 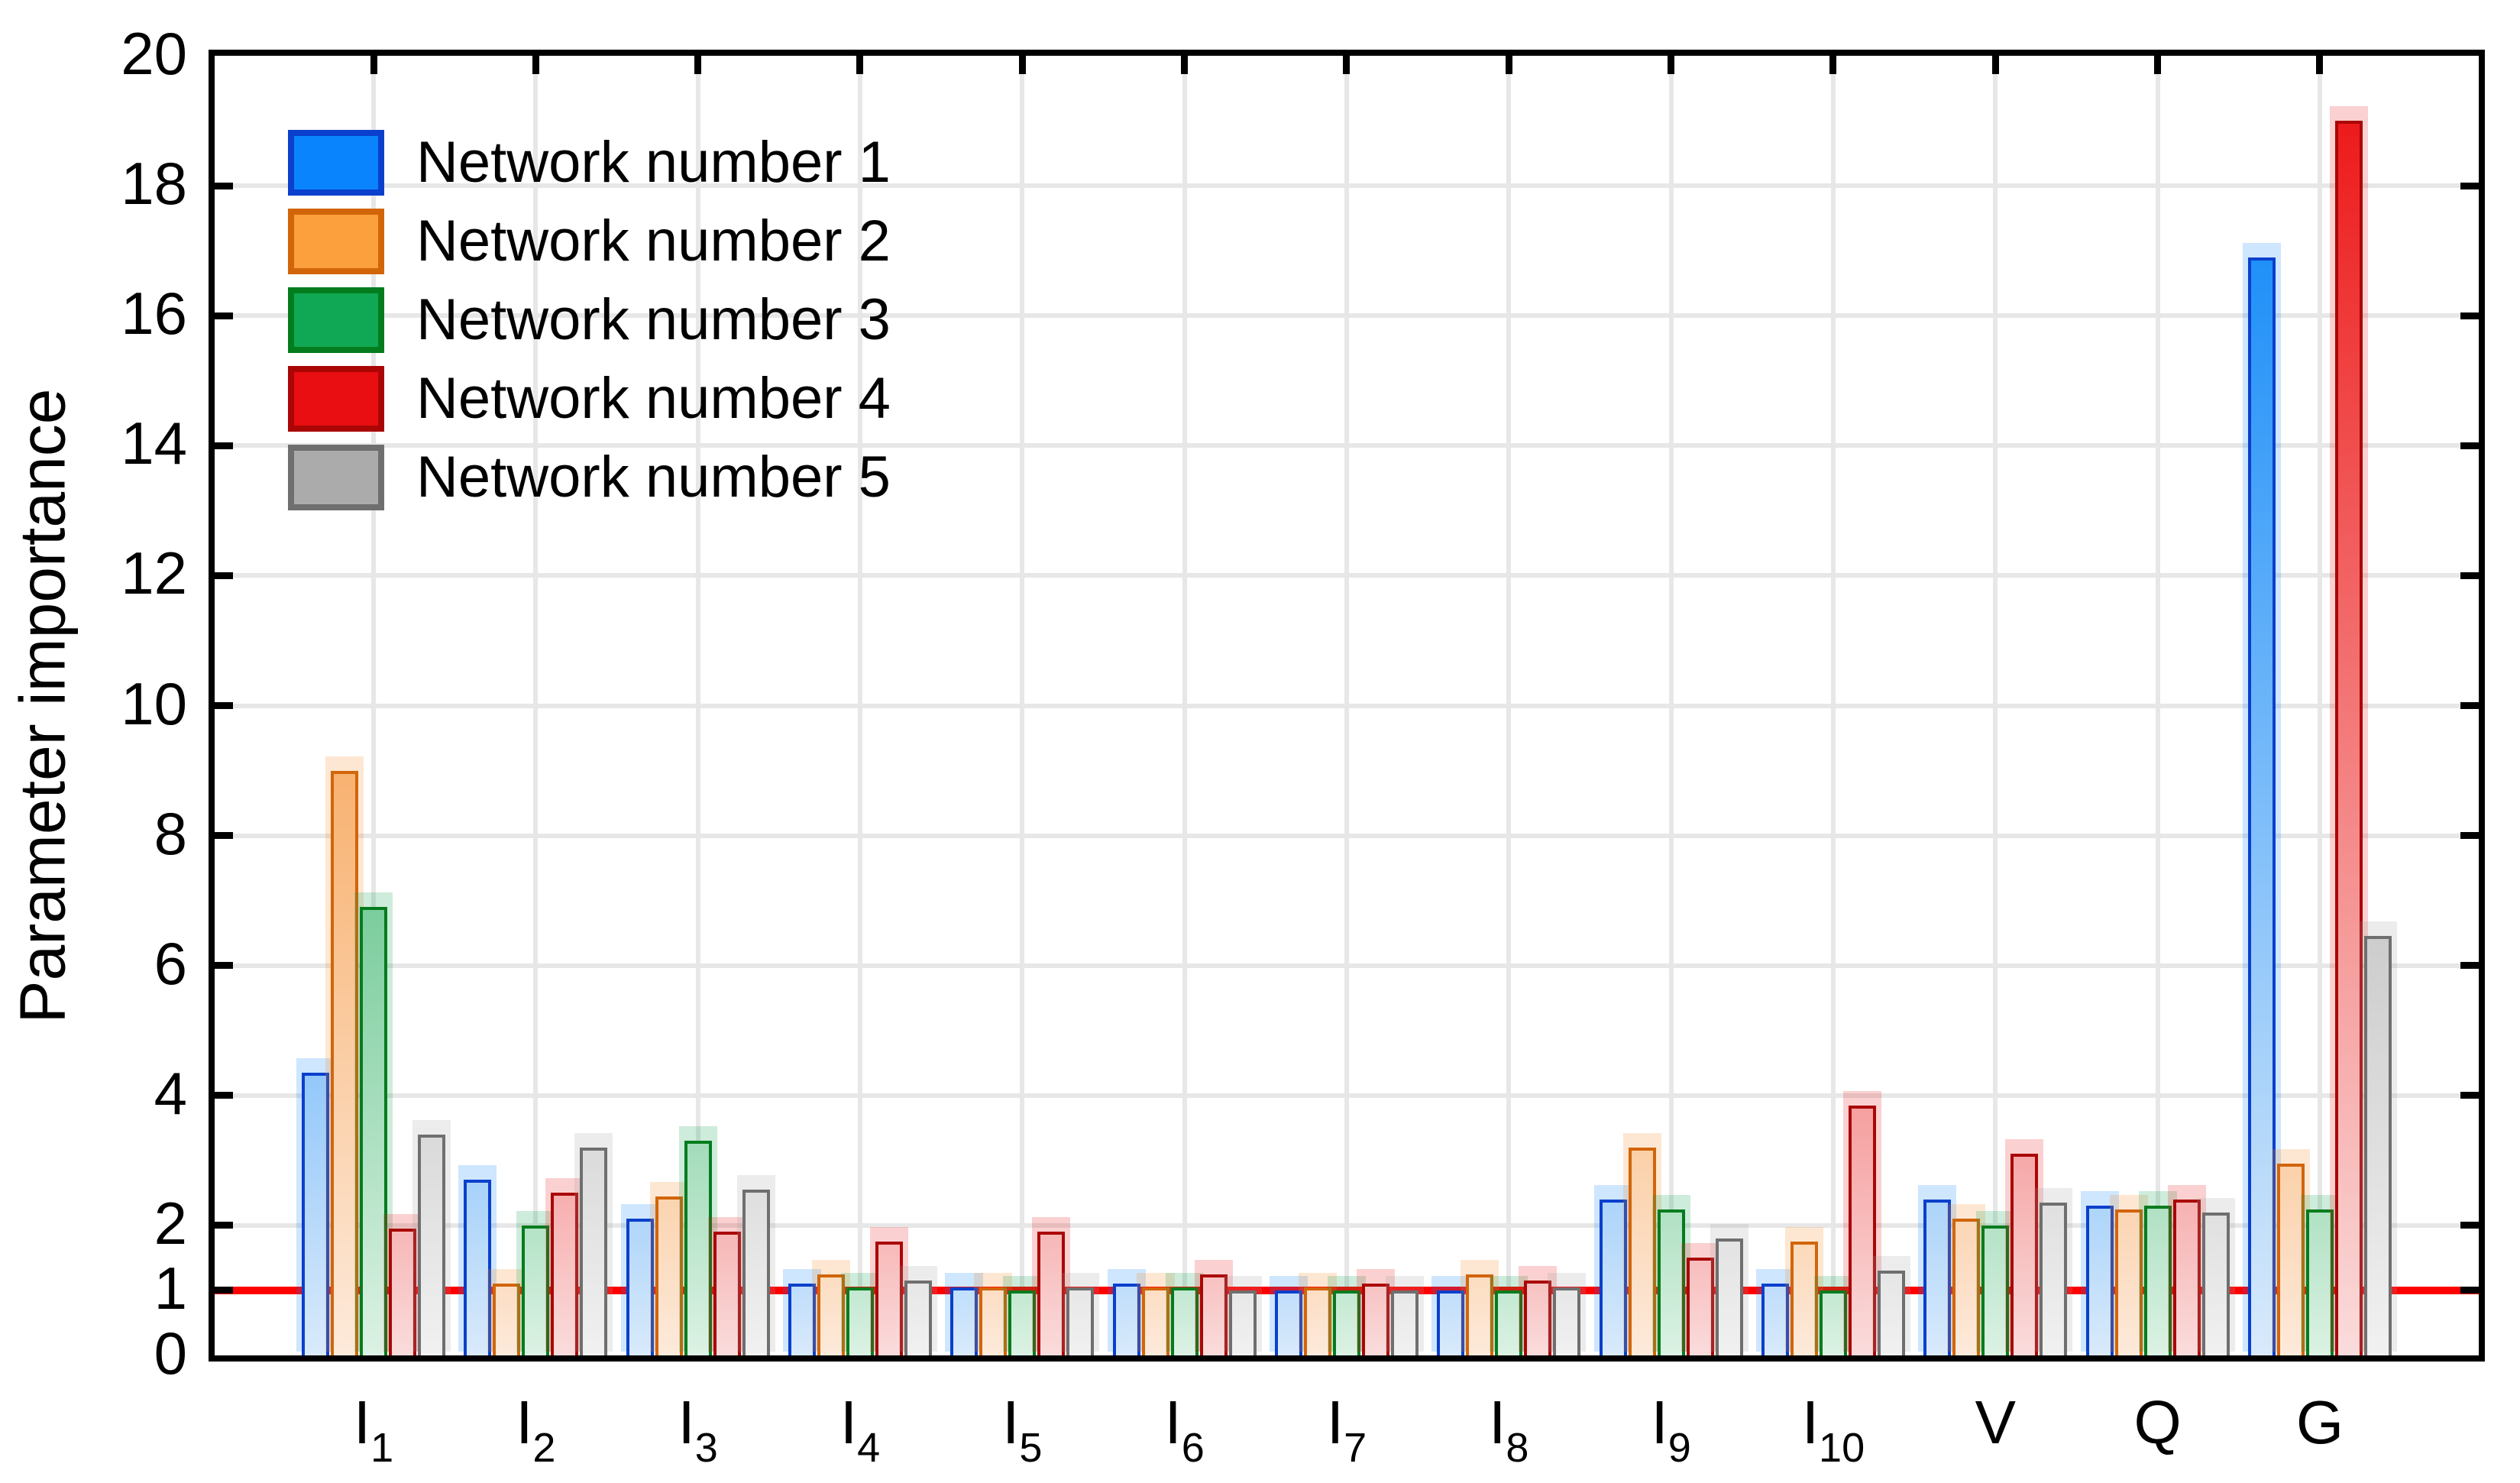 I want to click on bar-I8-series5, so click(x=1567, y=1321).